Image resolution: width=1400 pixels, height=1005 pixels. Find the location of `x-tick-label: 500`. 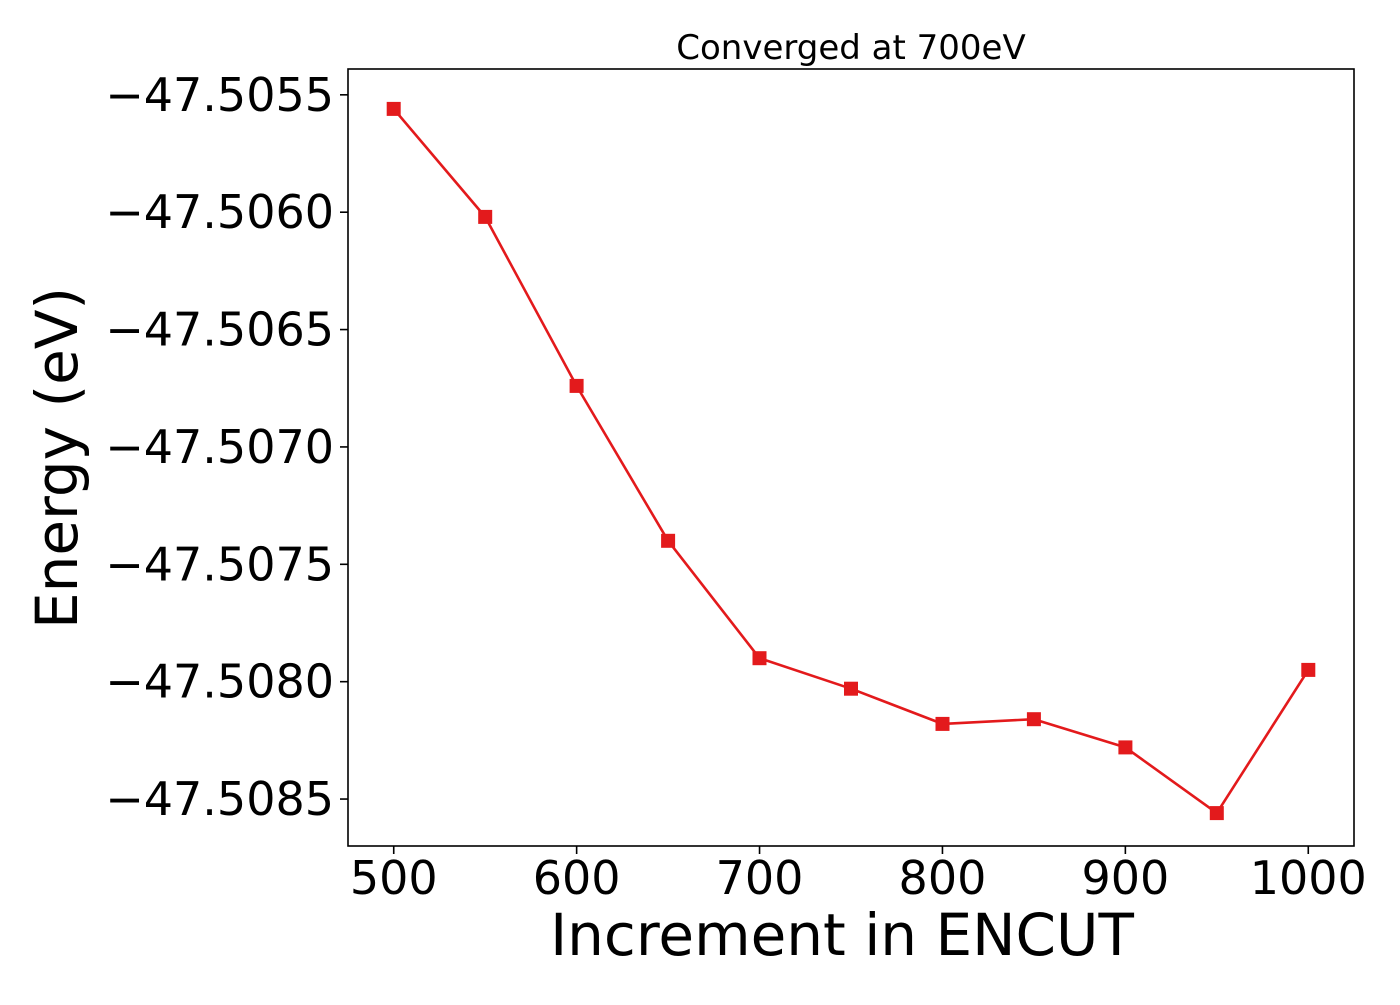

x-tick-label: 500 is located at coordinates (394, 878).